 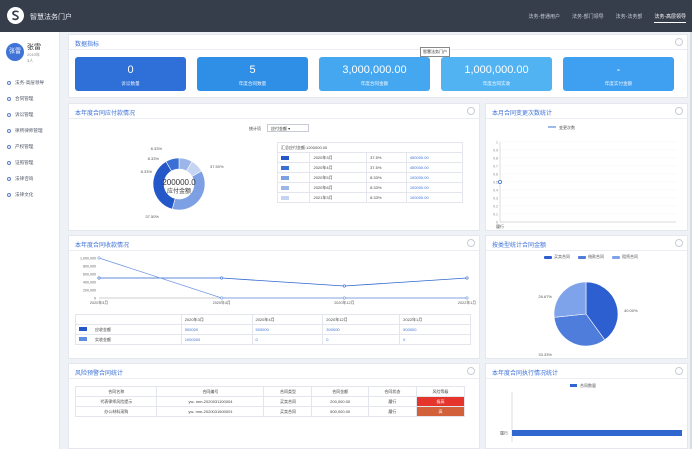 What do you see at coordinates (629, 17) in the screenshot?
I see `top-nav-item: 法务-法务部` at bounding box center [629, 17].